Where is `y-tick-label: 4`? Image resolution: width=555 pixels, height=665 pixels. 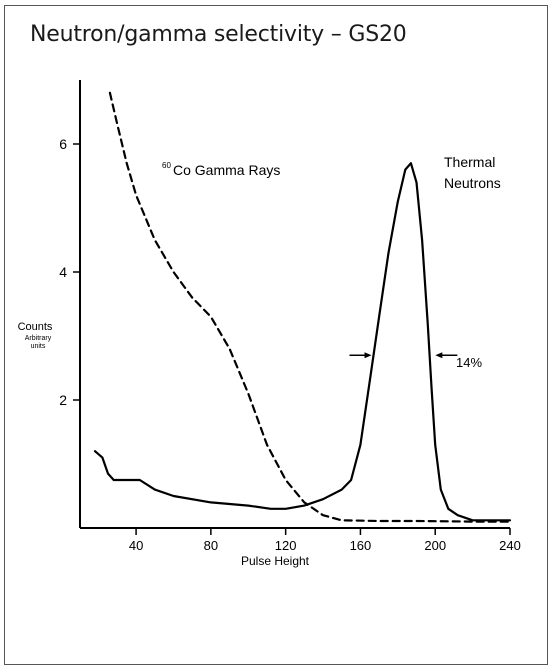 y-tick-label: 4 is located at coordinates (63, 272).